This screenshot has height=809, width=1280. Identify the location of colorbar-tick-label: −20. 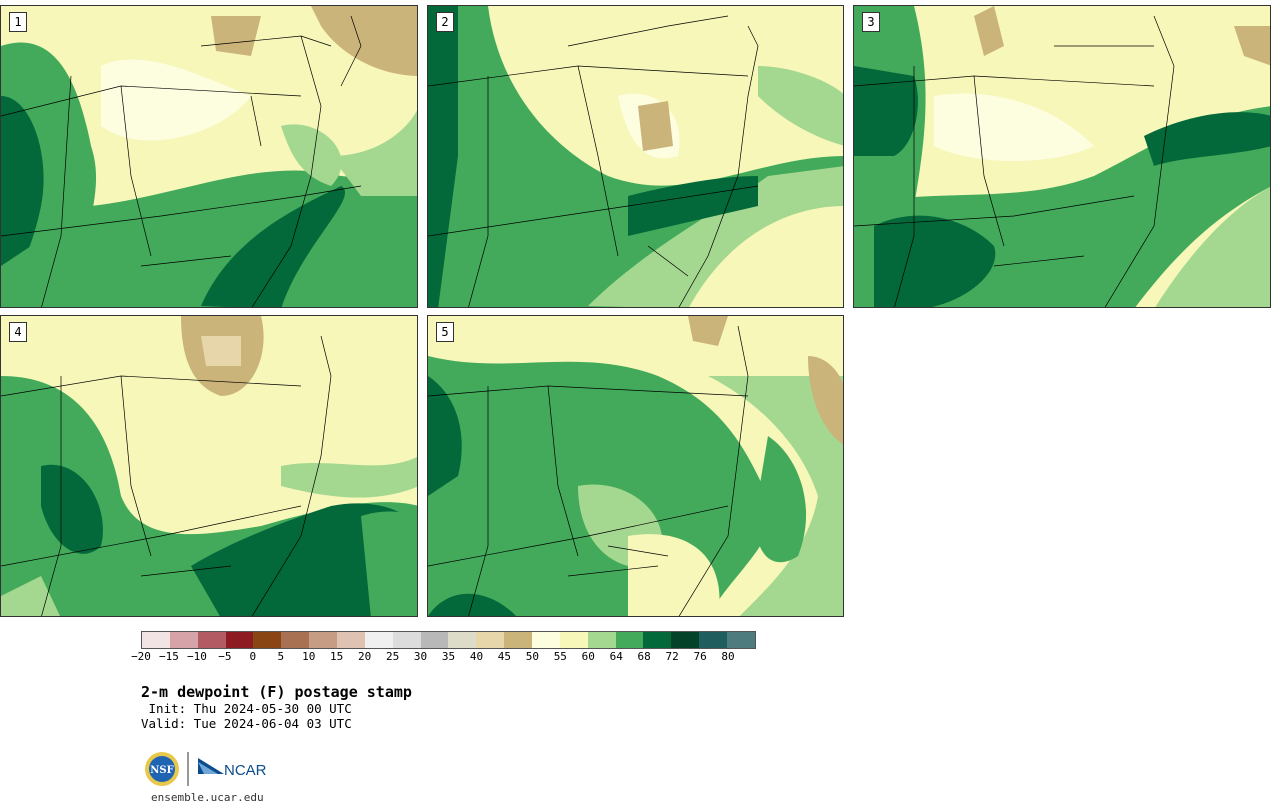
(141, 656).